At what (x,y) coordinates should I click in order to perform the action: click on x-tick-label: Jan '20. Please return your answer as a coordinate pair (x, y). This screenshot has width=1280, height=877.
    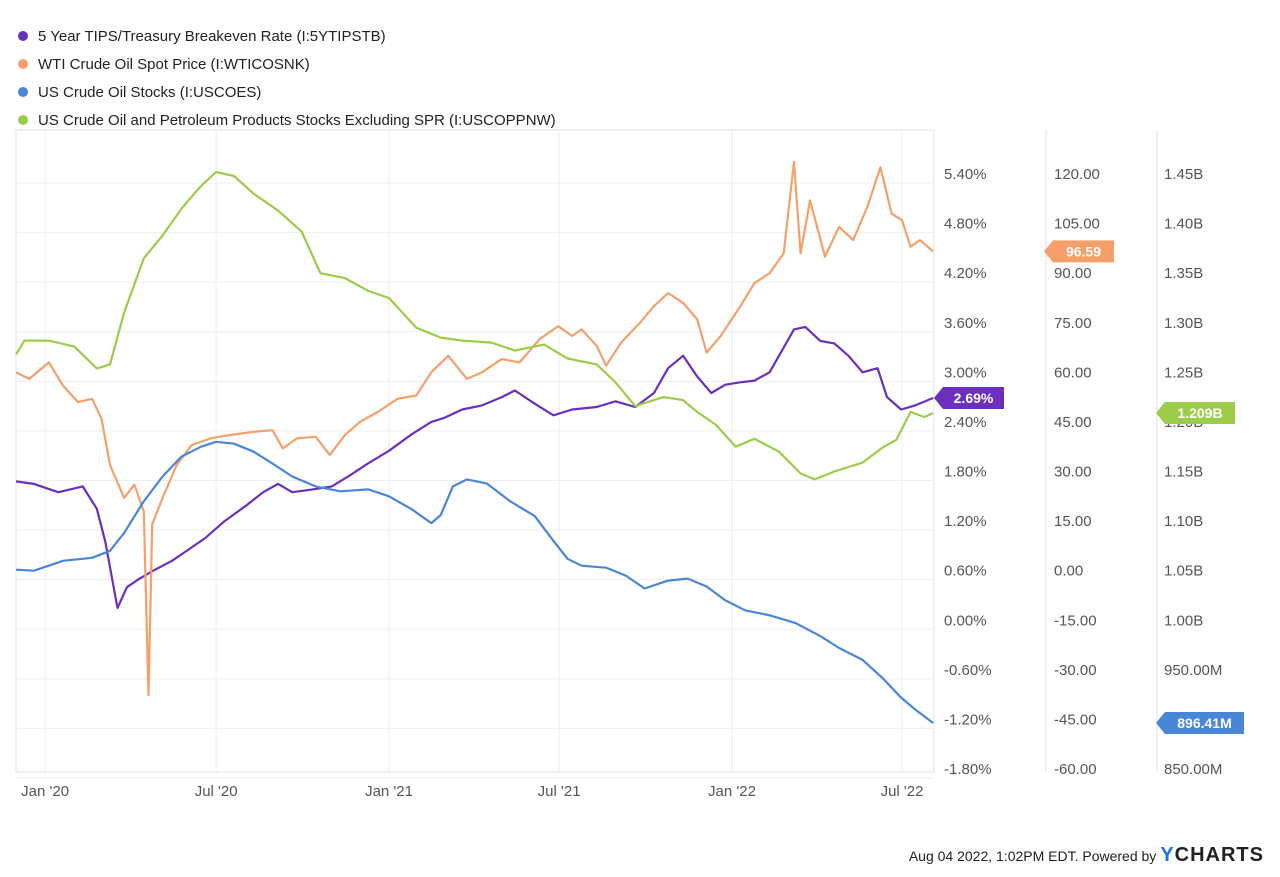
    Looking at the image, I should click on (45, 791).